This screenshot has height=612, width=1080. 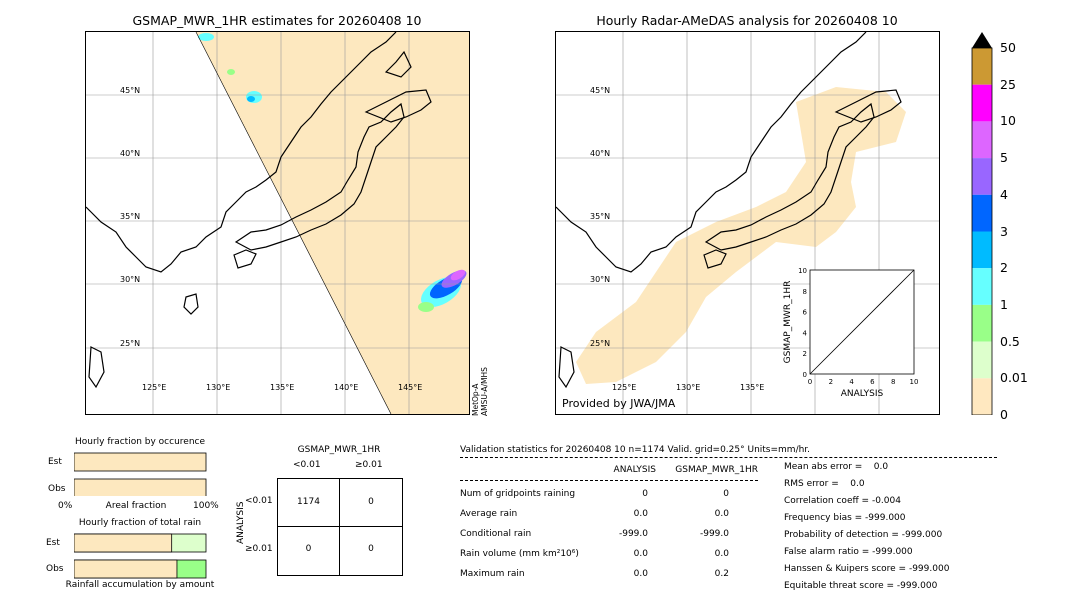 What do you see at coordinates (867, 569) in the screenshot?
I see `score-line: Hanssen & Kuipers score = -999.000` at bounding box center [867, 569].